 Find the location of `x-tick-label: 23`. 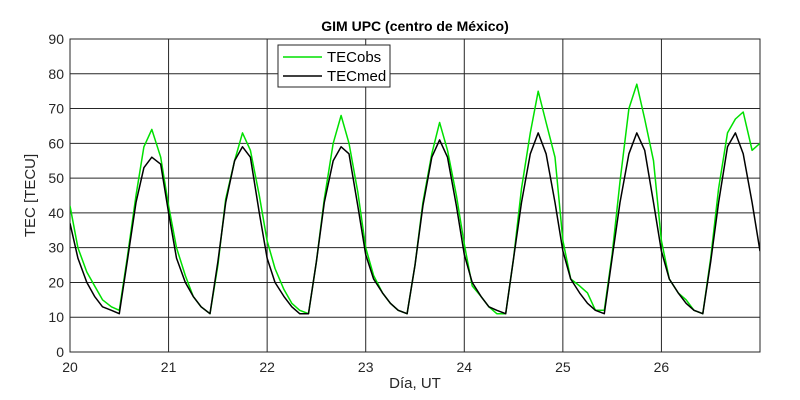

x-tick-label: 23 is located at coordinates (366, 367).